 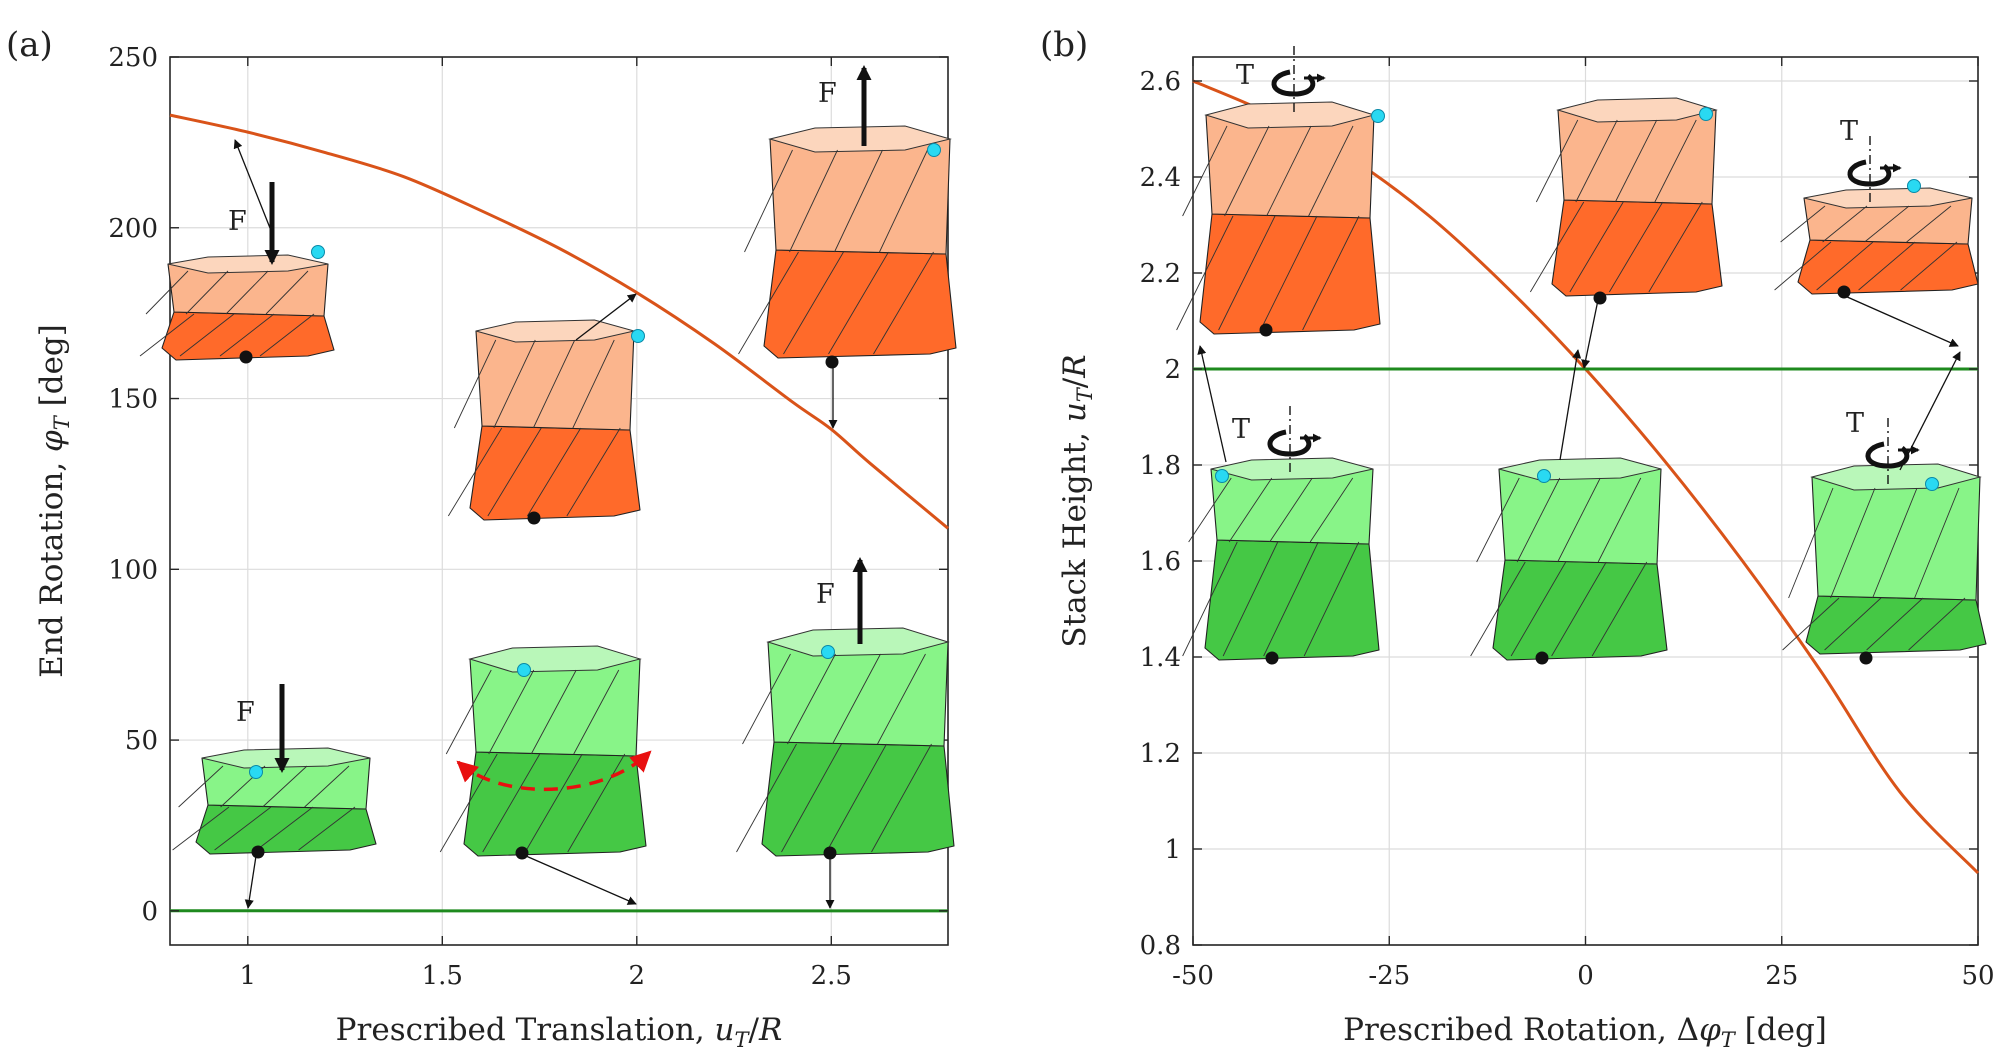 What do you see at coordinates (245, 712) in the screenshot?
I see `a-force-down-green-label: F` at bounding box center [245, 712].